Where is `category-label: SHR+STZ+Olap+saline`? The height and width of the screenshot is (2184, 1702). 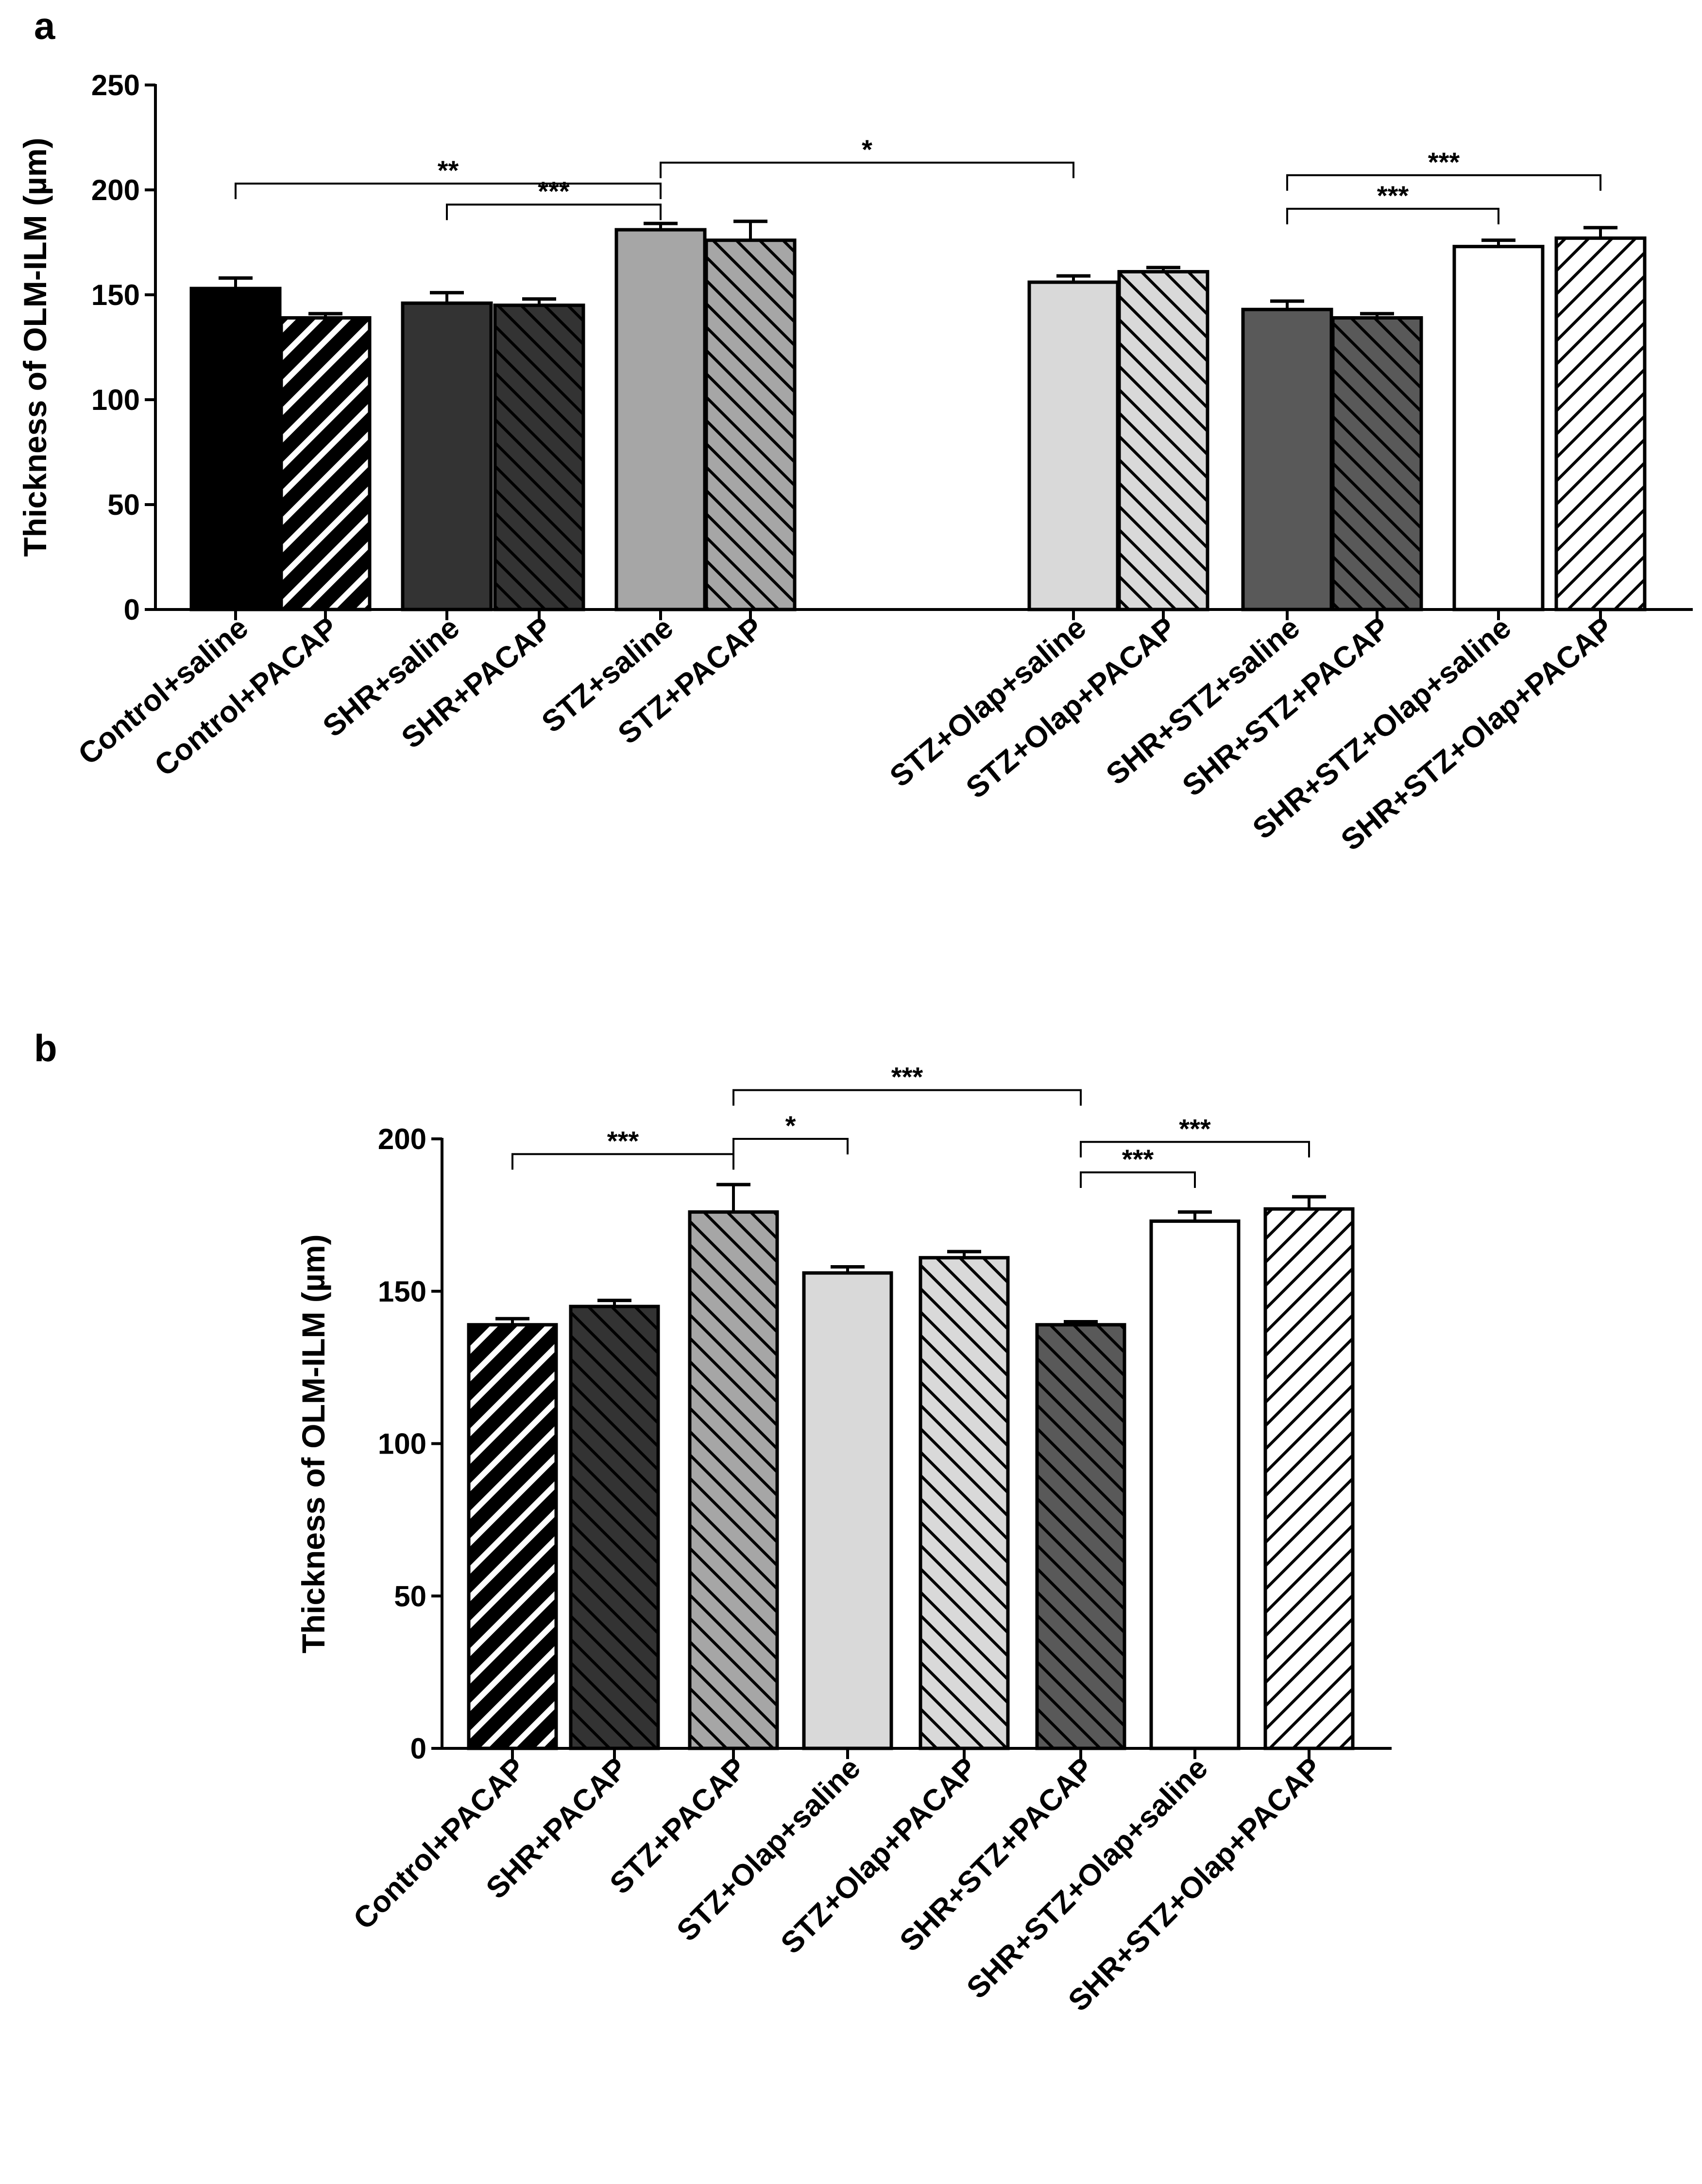 category-label: SHR+STZ+Olap+saline is located at coordinates (1087, 1878).